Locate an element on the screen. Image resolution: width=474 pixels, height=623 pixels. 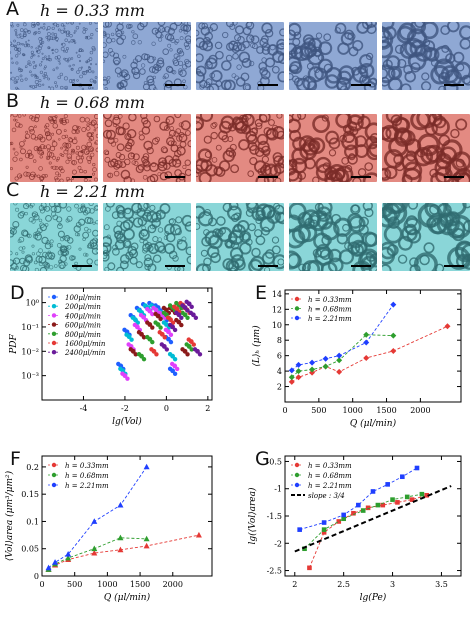
legend-entry: 2400μl/min is located at coordinates (85, 353).